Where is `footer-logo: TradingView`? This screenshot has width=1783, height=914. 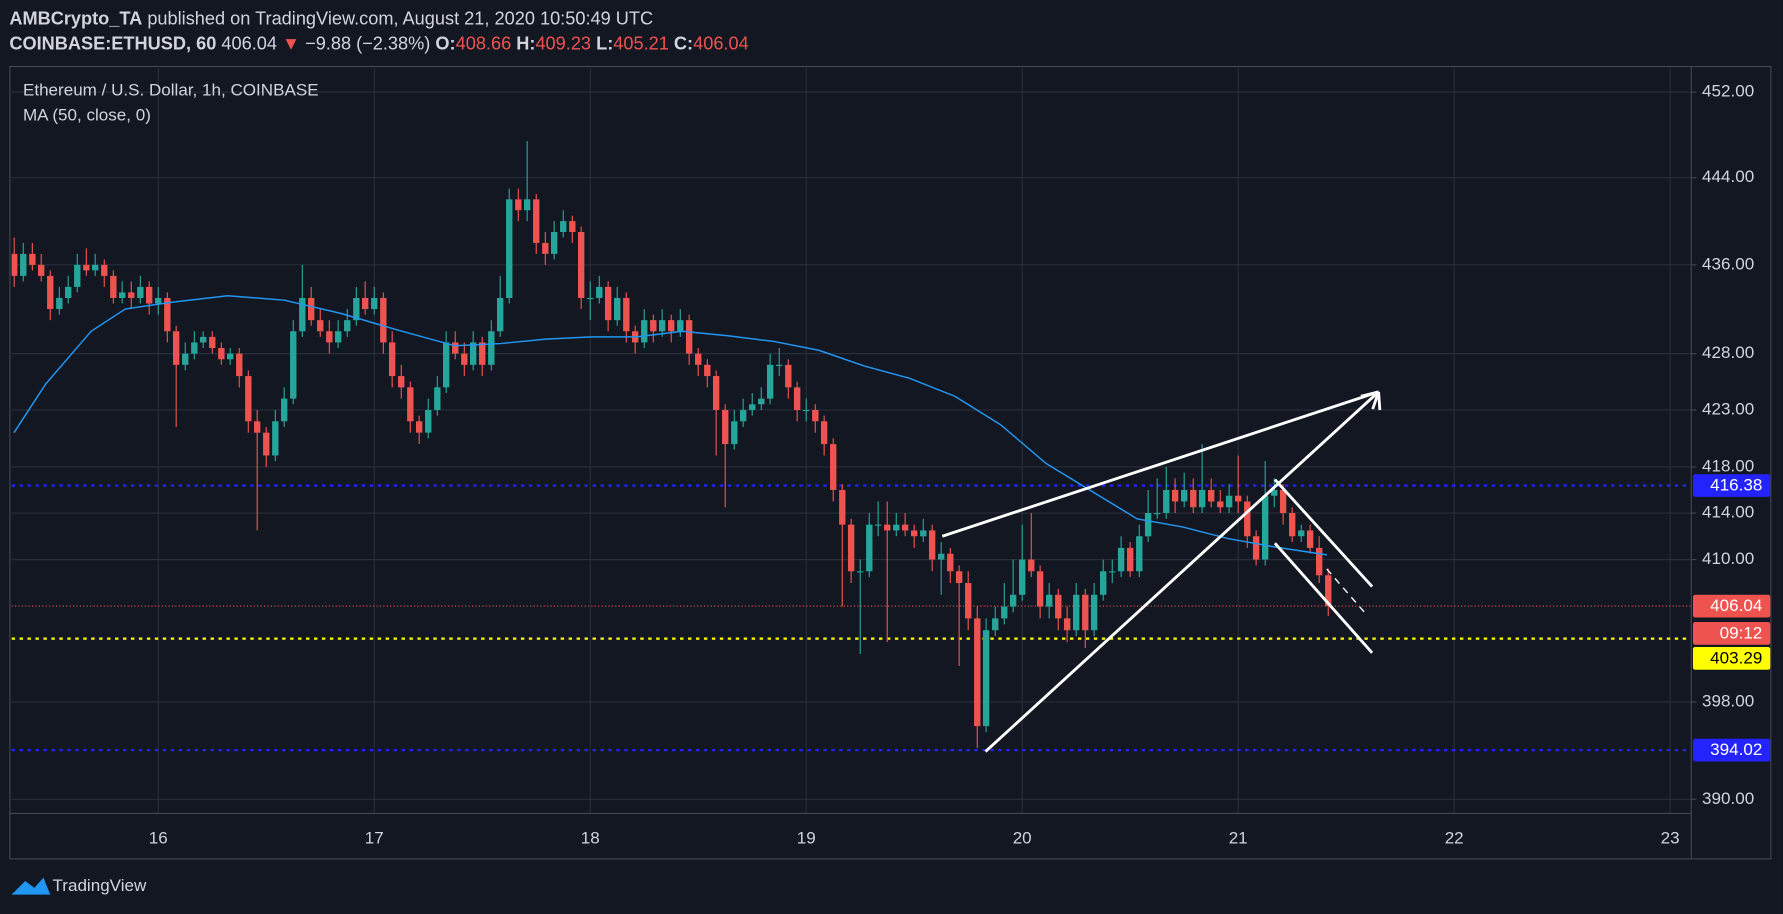
footer-logo: TradingView is located at coordinates (79, 885).